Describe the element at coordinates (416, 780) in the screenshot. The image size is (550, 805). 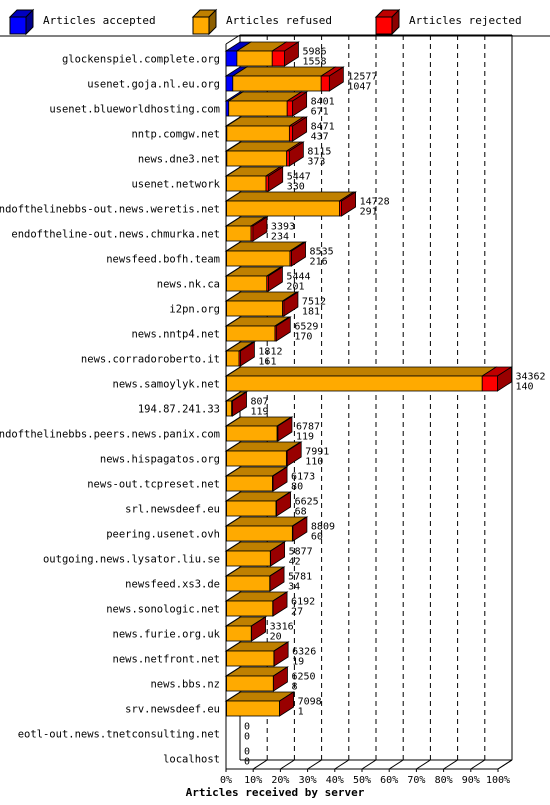
I see `x-tick-label: 70%` at that location.